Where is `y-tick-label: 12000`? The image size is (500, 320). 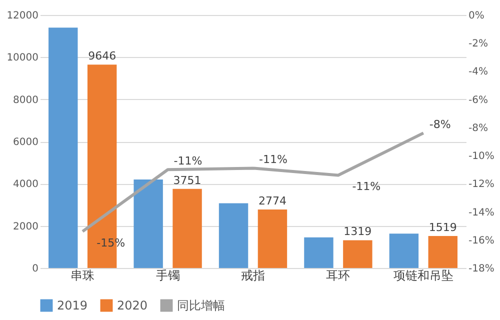
y-tick-label: 12000 is located at coordinates (22, 16).